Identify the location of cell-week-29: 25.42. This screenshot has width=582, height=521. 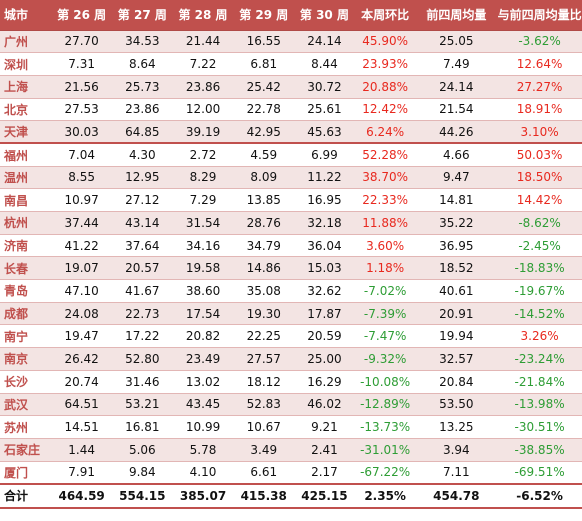
(264, 87).